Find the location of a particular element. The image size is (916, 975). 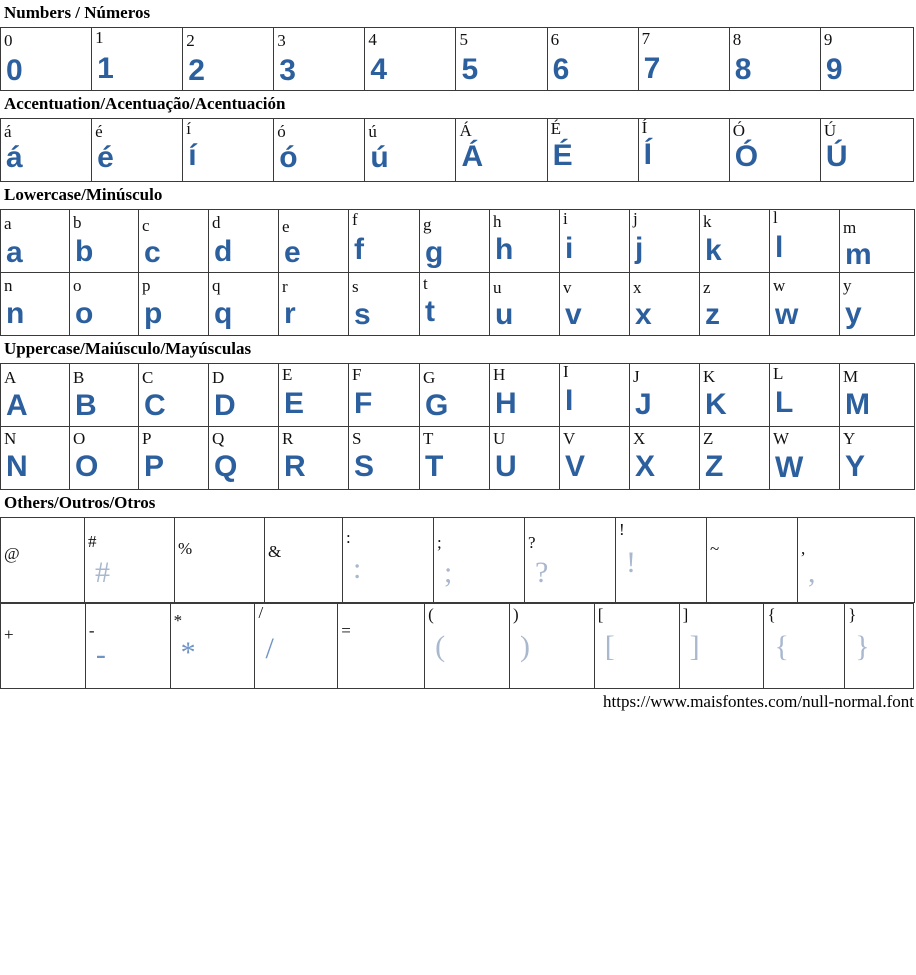

glyph-cell: :: is located at coordinates (388, 560).